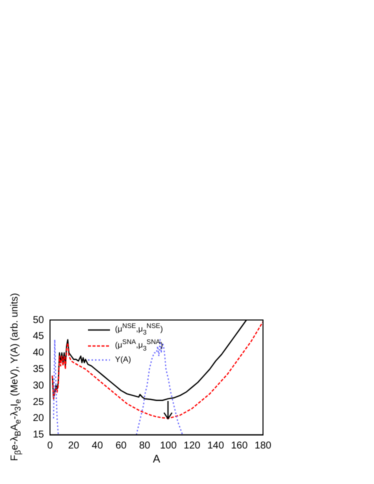  What do you see at coordinates (145, 446) in the screenshot?
I see `x-tick-label: 80` at bounding box center [145, 446].